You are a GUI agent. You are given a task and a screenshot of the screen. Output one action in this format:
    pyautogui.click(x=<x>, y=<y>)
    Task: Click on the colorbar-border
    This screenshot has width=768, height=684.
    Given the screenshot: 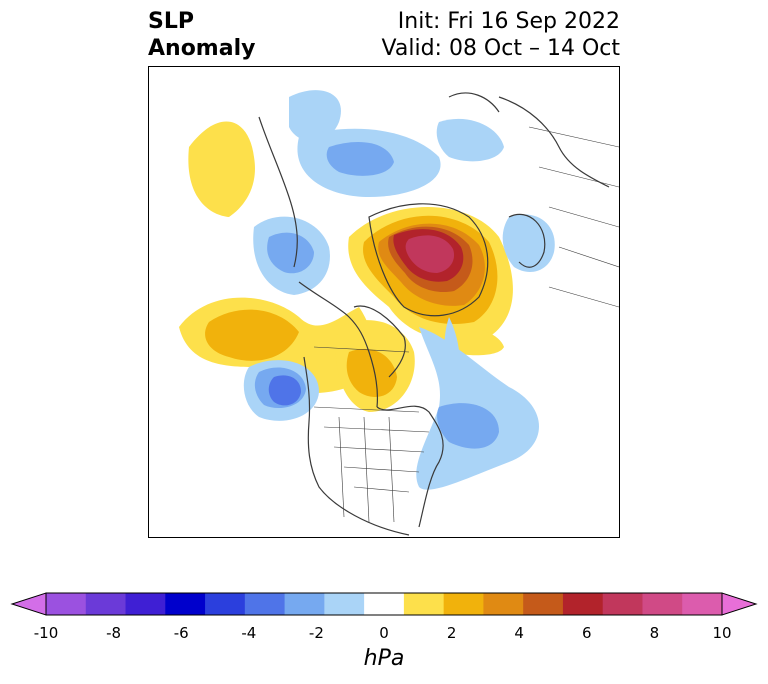 What is the action you would take?
    pyautogui.click(x=384, y=604)
    